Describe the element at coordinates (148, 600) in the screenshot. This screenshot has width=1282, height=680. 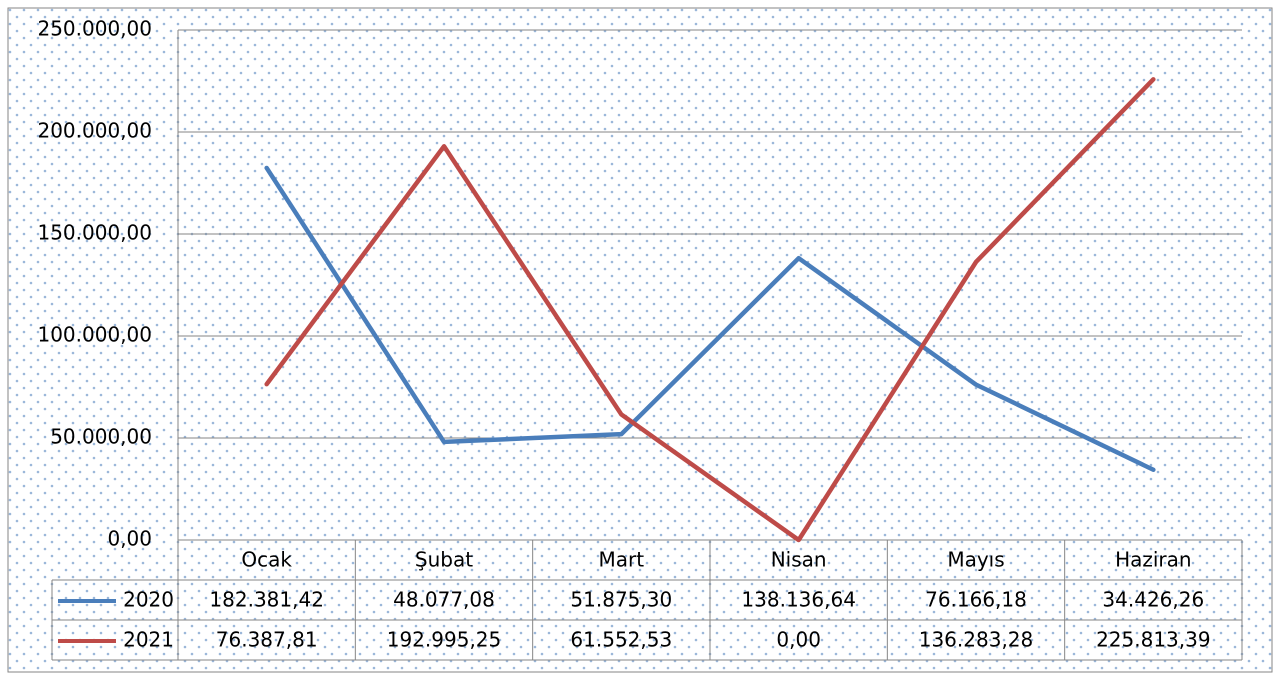
I see `legend-label: 2020` at that location.